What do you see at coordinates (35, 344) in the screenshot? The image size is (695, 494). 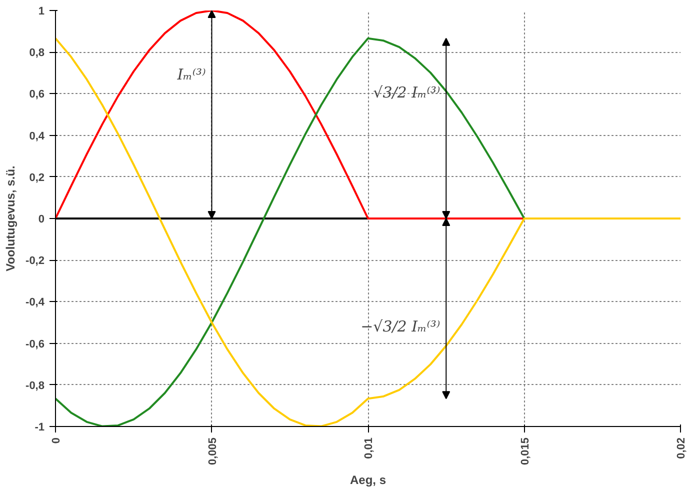 I see `y-tick-label: -0,6` at bounding box center [35, 344].